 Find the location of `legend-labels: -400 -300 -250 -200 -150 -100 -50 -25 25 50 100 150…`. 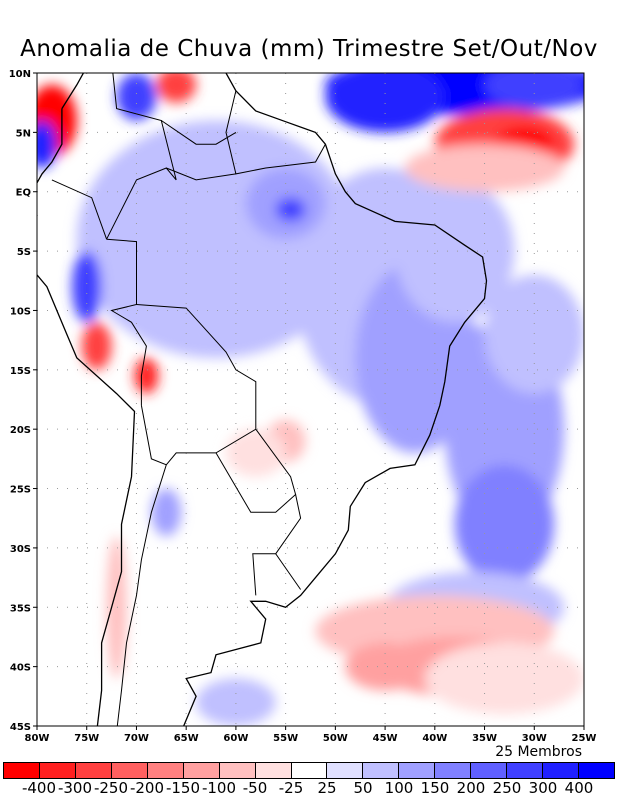

legend-labels: -400 -300 -250 -200 -150 -100 -50 -25 25 50 100 150… is located at coordinates (309, 789).